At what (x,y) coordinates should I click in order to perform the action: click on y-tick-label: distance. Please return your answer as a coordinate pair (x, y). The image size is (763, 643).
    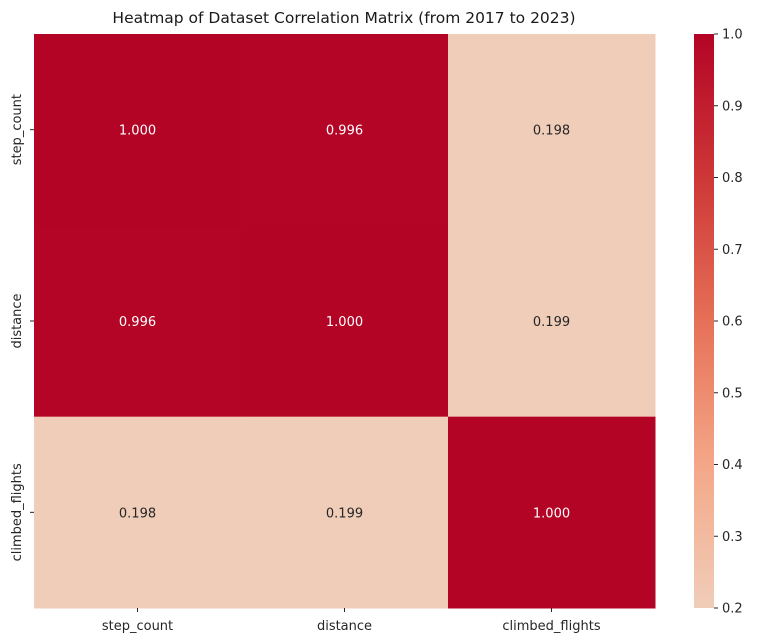
    Looking at the image, I should click on (17, 320).